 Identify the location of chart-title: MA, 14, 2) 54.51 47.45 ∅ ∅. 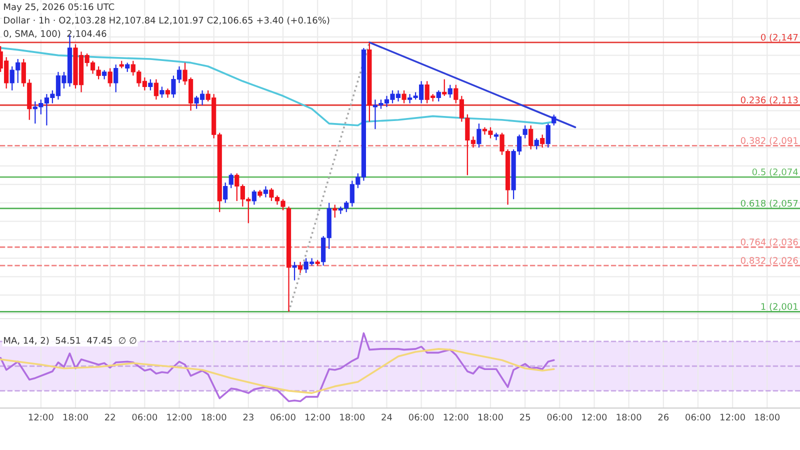
(70, 340).